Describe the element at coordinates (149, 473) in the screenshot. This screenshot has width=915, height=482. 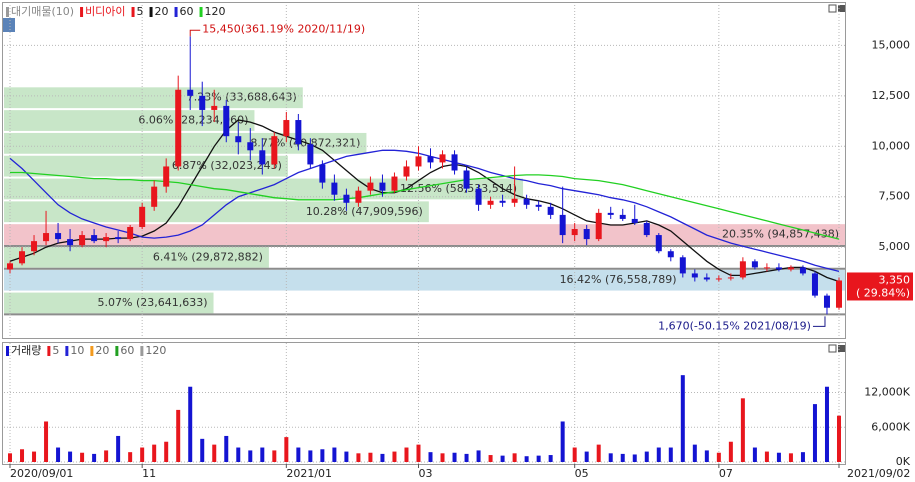
I see `x-tick-label: 11` at that location.